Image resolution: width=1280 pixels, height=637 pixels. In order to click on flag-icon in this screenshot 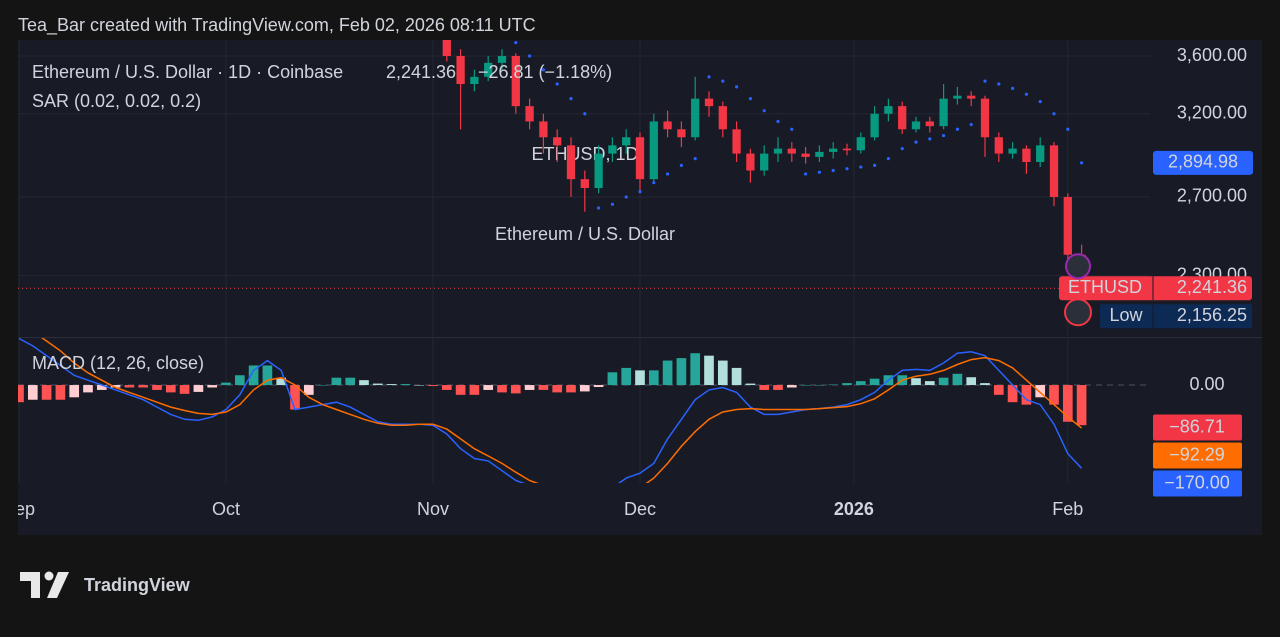, I will do `click(1078, 312)`.